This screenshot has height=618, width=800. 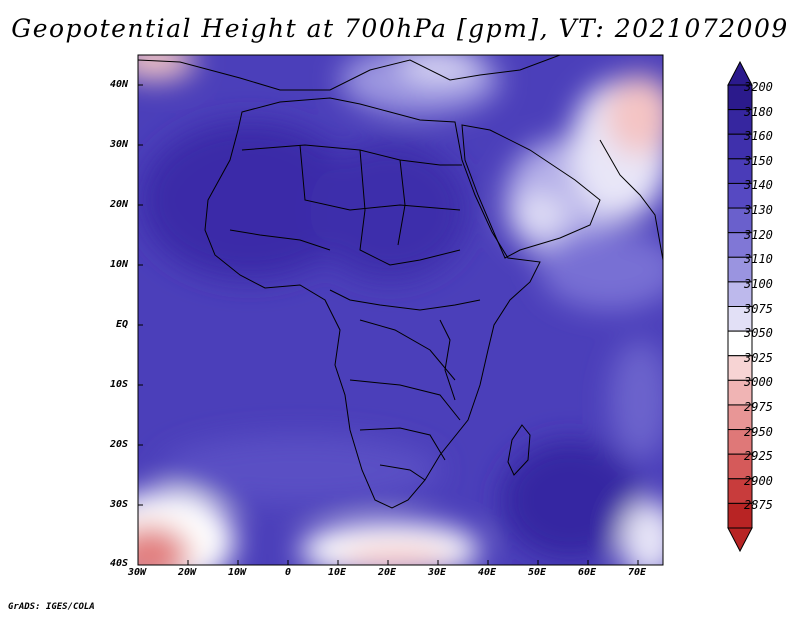 What do you see at coordinates (119, 144) in the screenshot?
I see `lat-label: 30N` at bounding box center [119, 144].